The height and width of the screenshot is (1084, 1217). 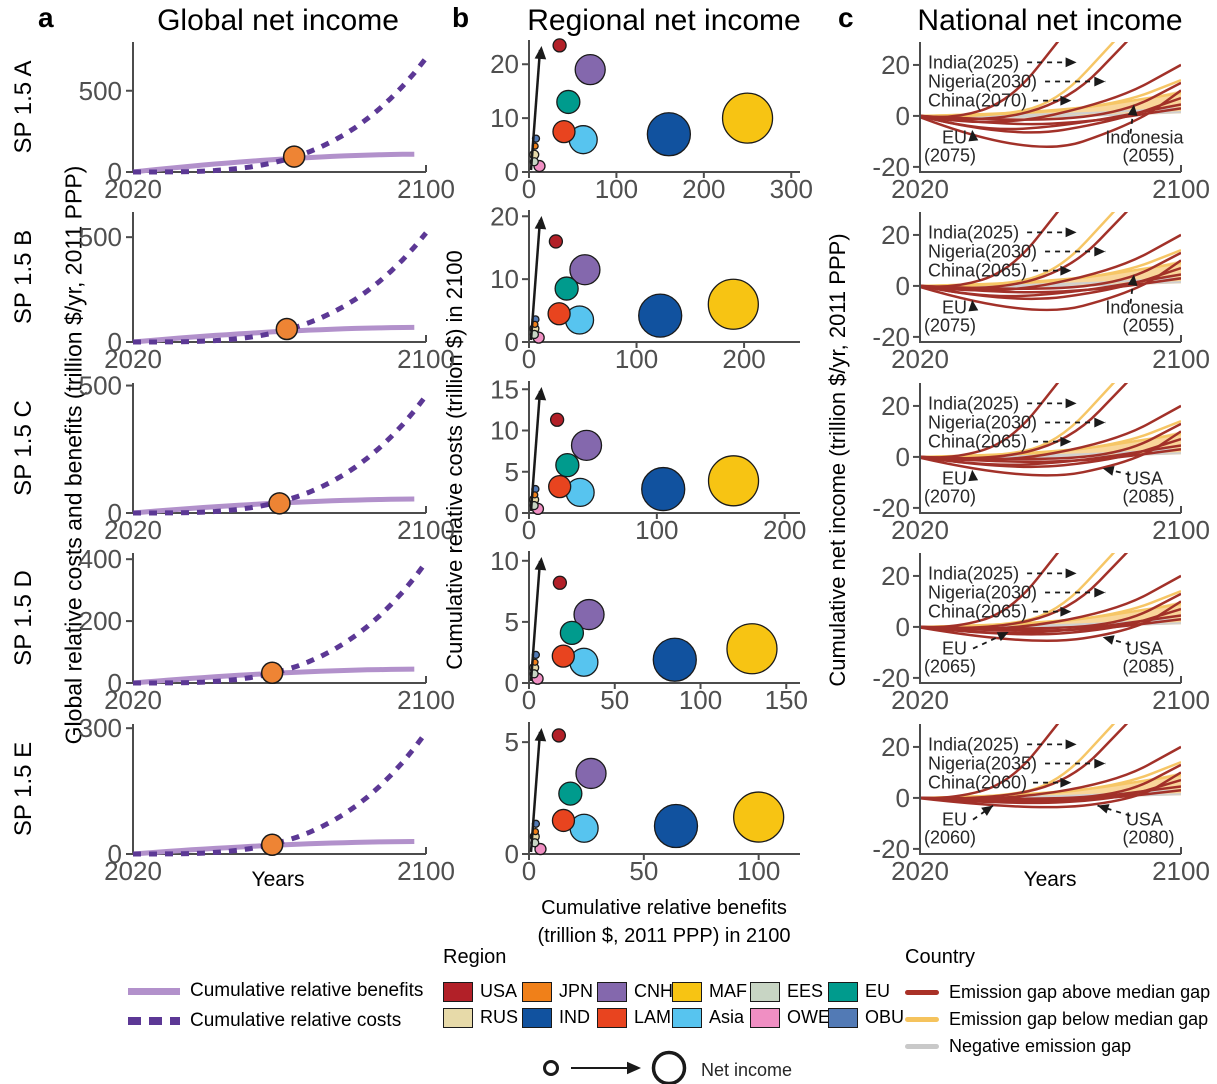 I want to click on bubble-CNH, so click(x=586, y=445).